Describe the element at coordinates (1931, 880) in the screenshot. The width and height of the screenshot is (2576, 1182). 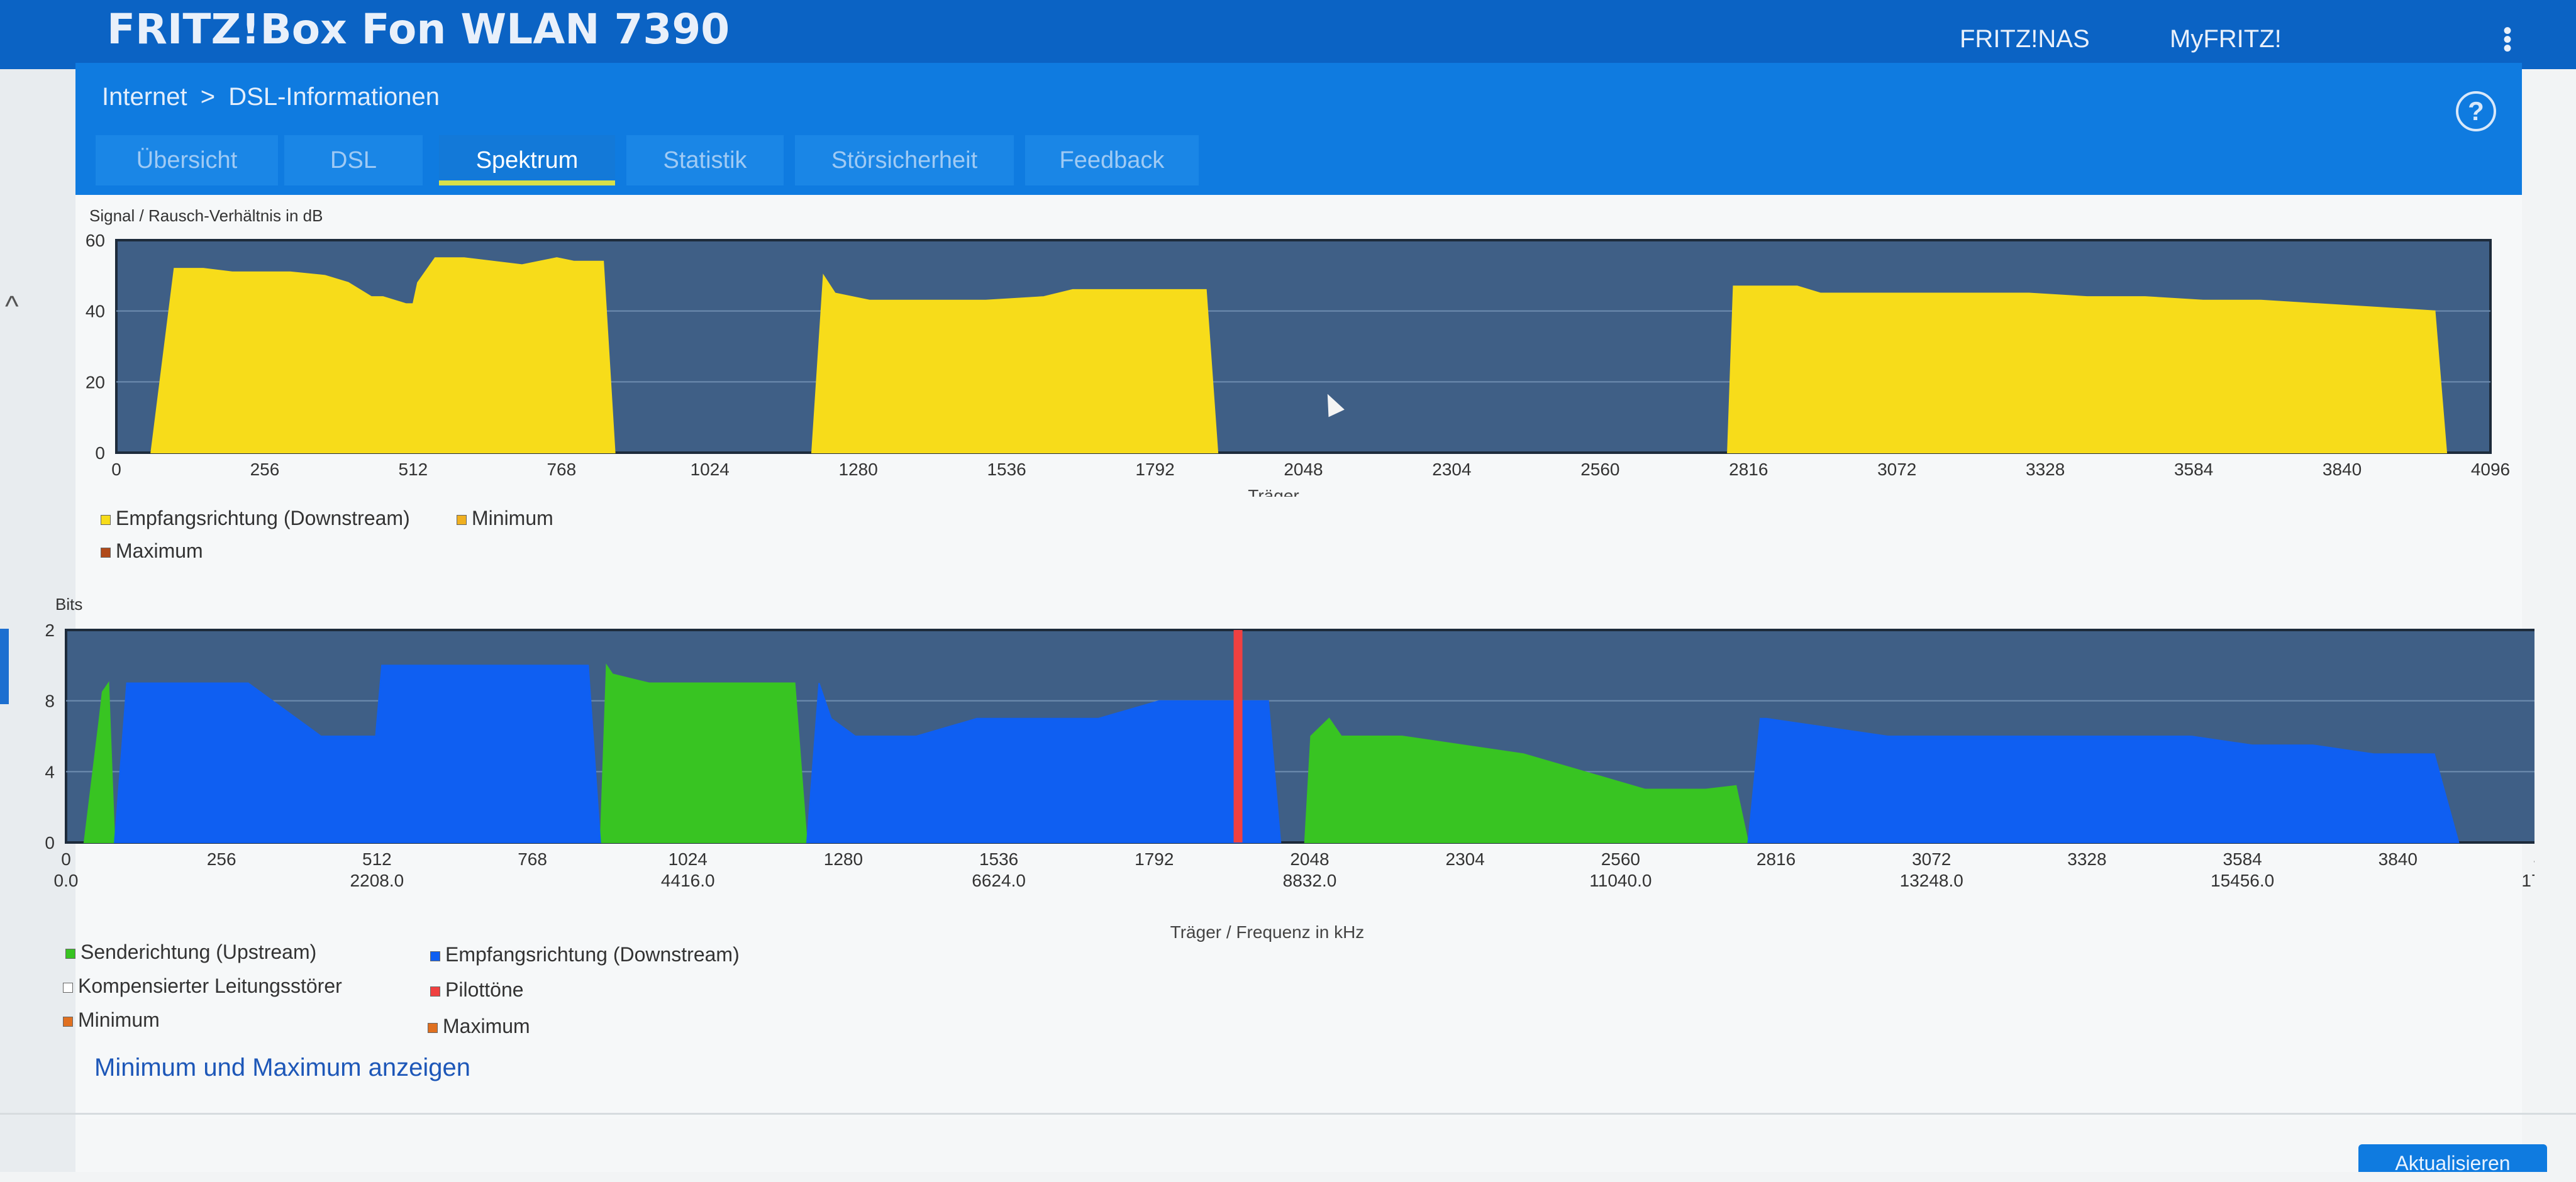
I see `x-tick-khz-label: 13248.0` at that location.